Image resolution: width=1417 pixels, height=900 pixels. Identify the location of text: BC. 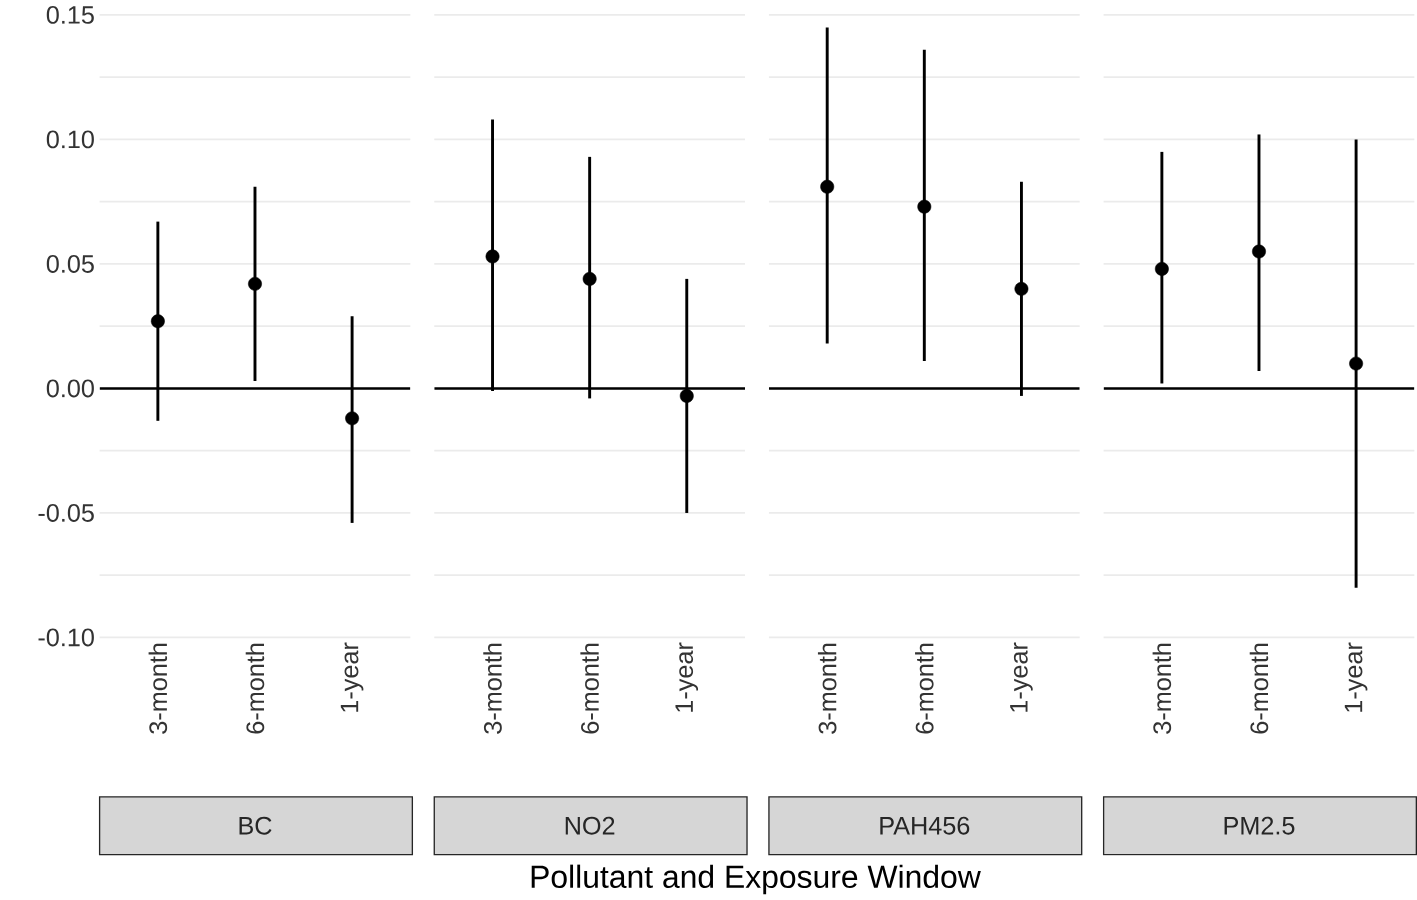
(255, 825).